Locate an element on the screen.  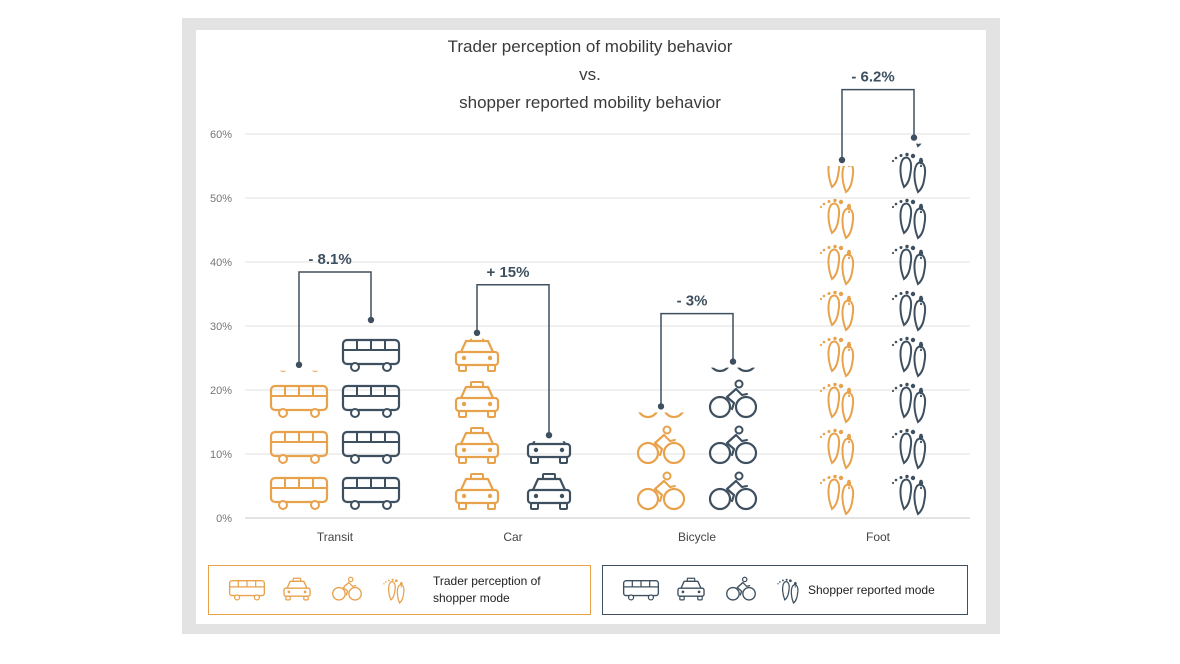
x-tick-label: Foot is located at coordinates (878, 537).